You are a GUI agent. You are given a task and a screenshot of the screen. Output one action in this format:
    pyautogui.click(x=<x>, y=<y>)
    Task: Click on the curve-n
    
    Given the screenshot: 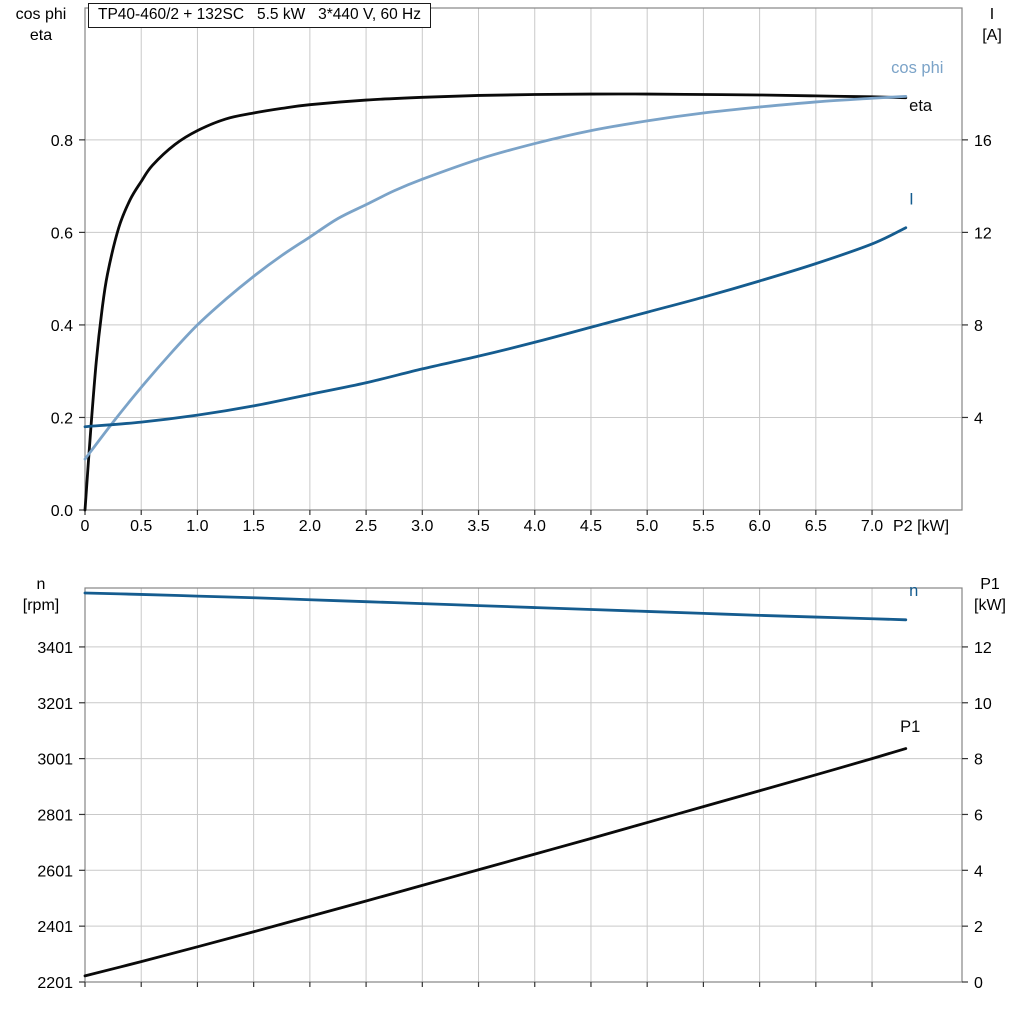 What is the action you would take?
    pyautogui.click(x=495, y=606)
    